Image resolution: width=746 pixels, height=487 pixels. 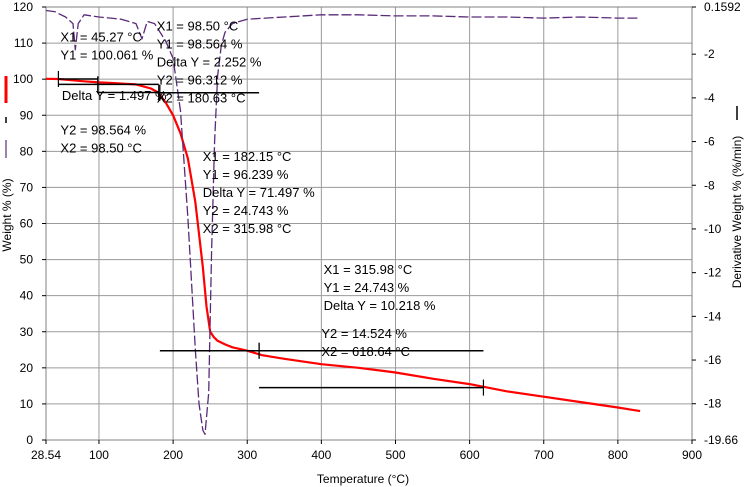 What do you see at coordinates (27, 368) in the screenshot?
I see `left-y-tick-label: 20` at bounding box center [27, 368].